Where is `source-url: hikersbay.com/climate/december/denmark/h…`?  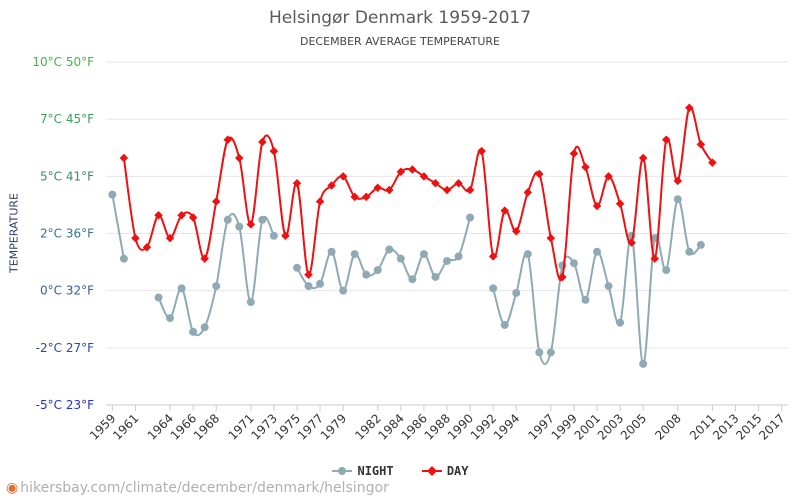 source-url: hikersbay.com/climate/december/denmark/h… is located at coordinates (204, 488).